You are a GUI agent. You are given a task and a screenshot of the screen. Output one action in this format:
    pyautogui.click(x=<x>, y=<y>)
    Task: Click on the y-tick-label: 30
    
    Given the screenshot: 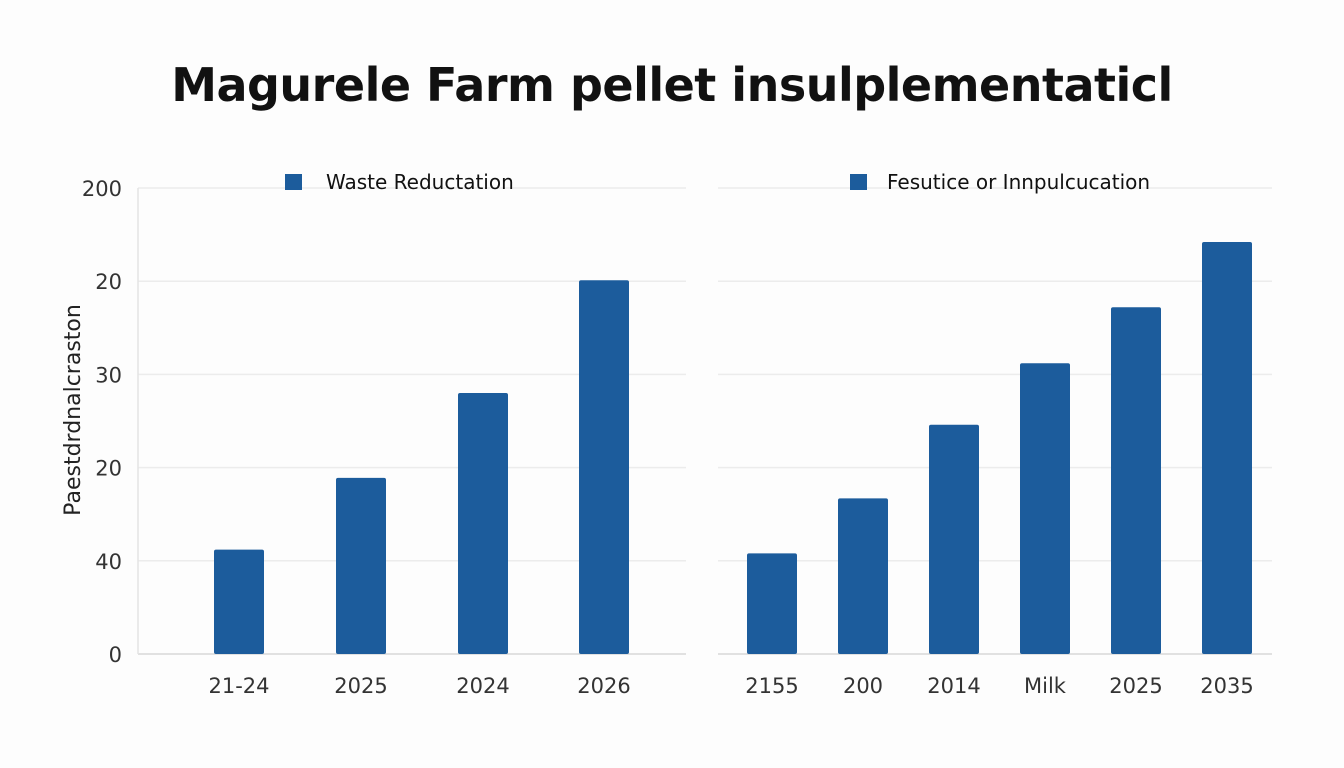 What is the action you would take?
    pyautogui.click(x=108, y=375)
    